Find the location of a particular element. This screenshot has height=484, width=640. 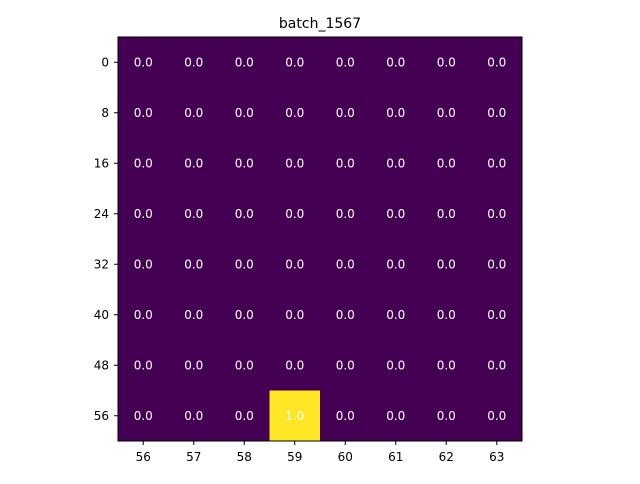

x-axis: 56 57 58 59 60 61 62 63 is located at coordinates (320, 452).